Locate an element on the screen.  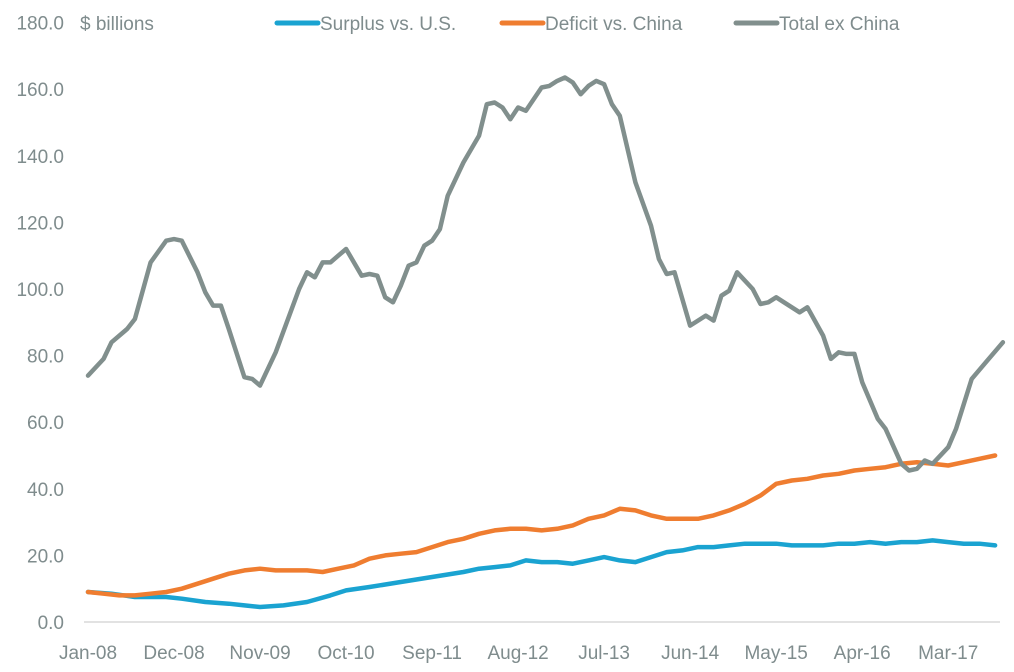
series-line-surplus-vs-u-s is located at coordinates (541, 574).